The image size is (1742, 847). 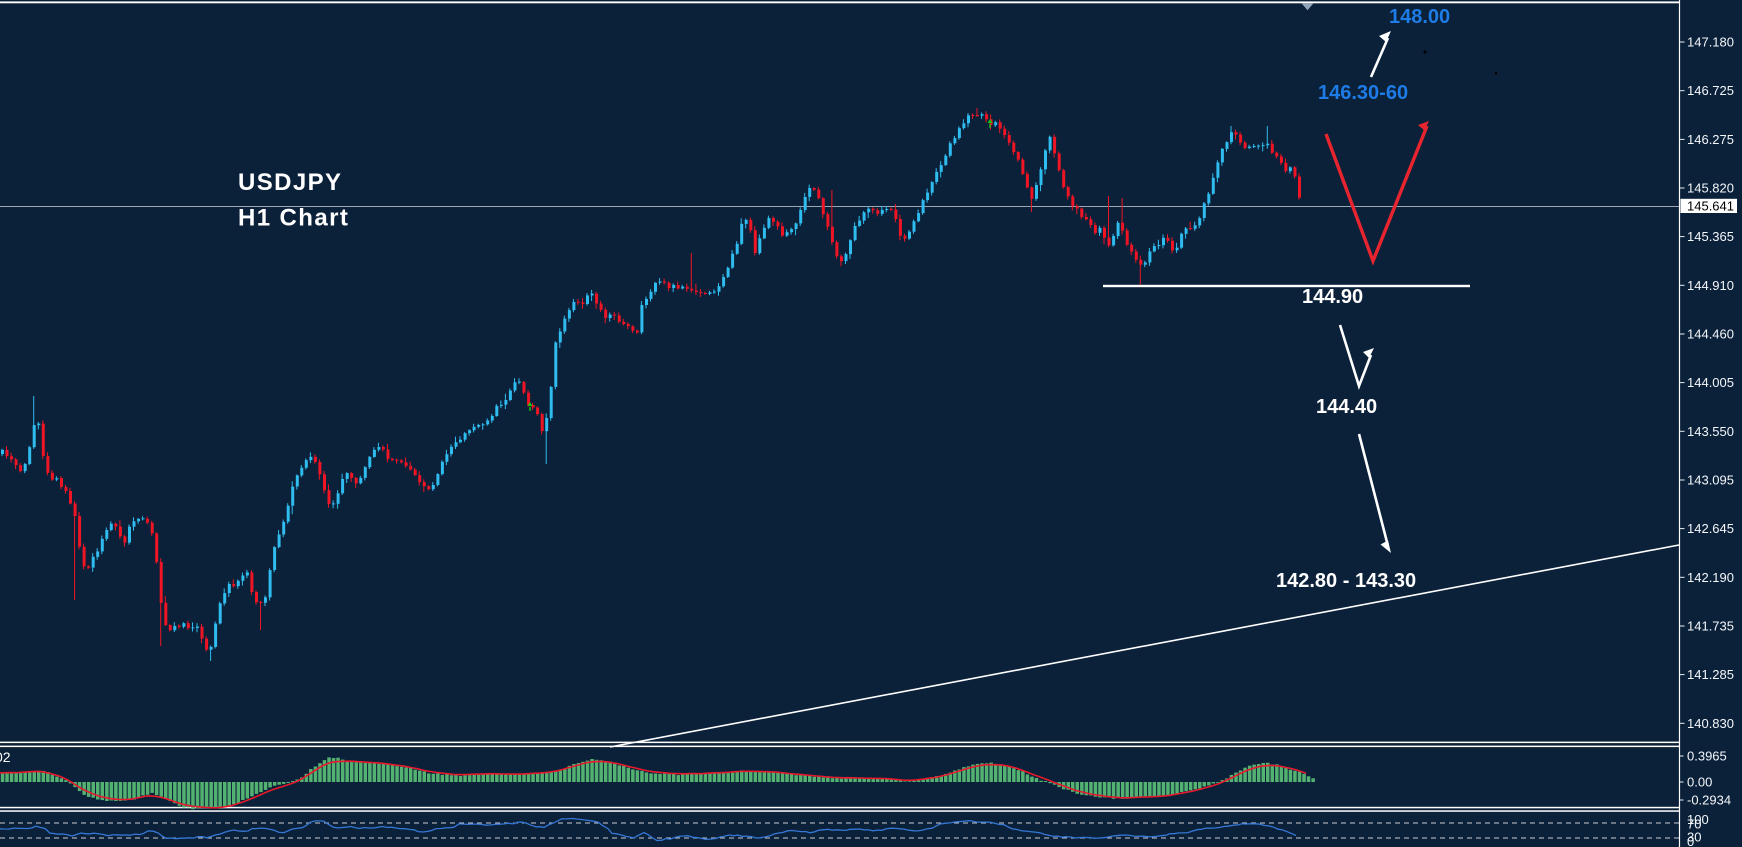 I want to click on svg-text: 144.005, so click(x=1710, y=382).